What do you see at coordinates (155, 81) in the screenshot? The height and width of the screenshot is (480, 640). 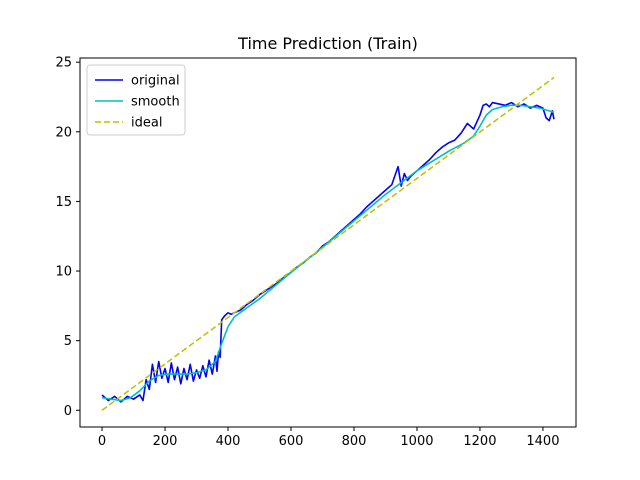 I see `legend-label-original: original` at bounding box center [155, 81].